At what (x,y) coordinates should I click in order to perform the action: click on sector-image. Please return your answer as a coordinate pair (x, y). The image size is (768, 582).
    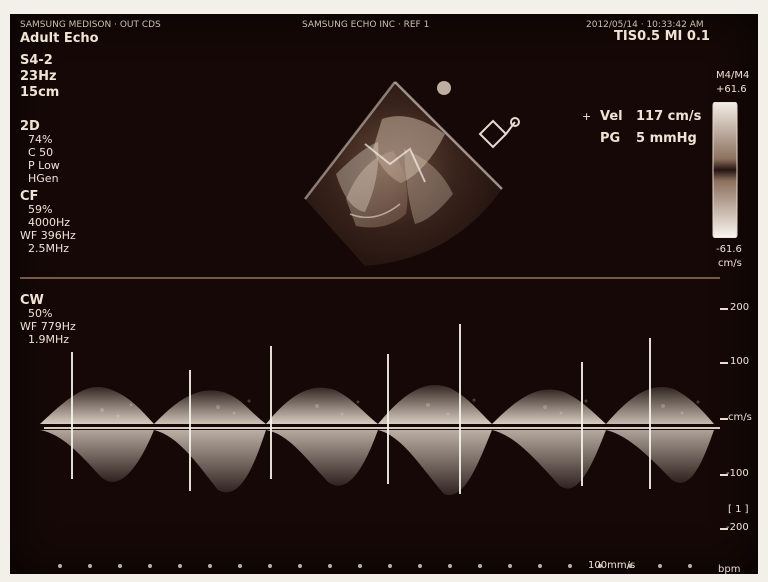
    Looking at the image, I should click on (395, 169).